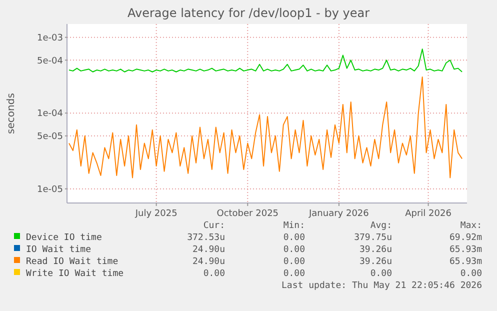 The height and width of the screenshot is (311, 497). I want to click on chart-title: Average latency for /dev/loop1 - by year, so click(248, 13).